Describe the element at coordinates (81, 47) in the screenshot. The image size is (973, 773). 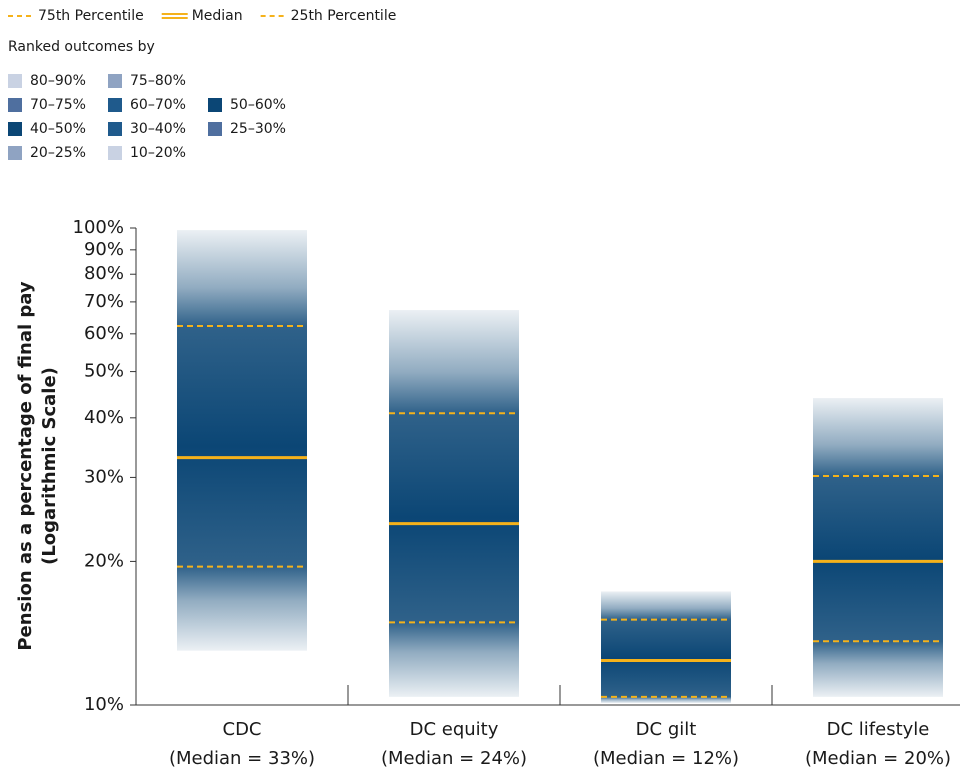
I see `legend-title: Ranked outcomes by` at that location.